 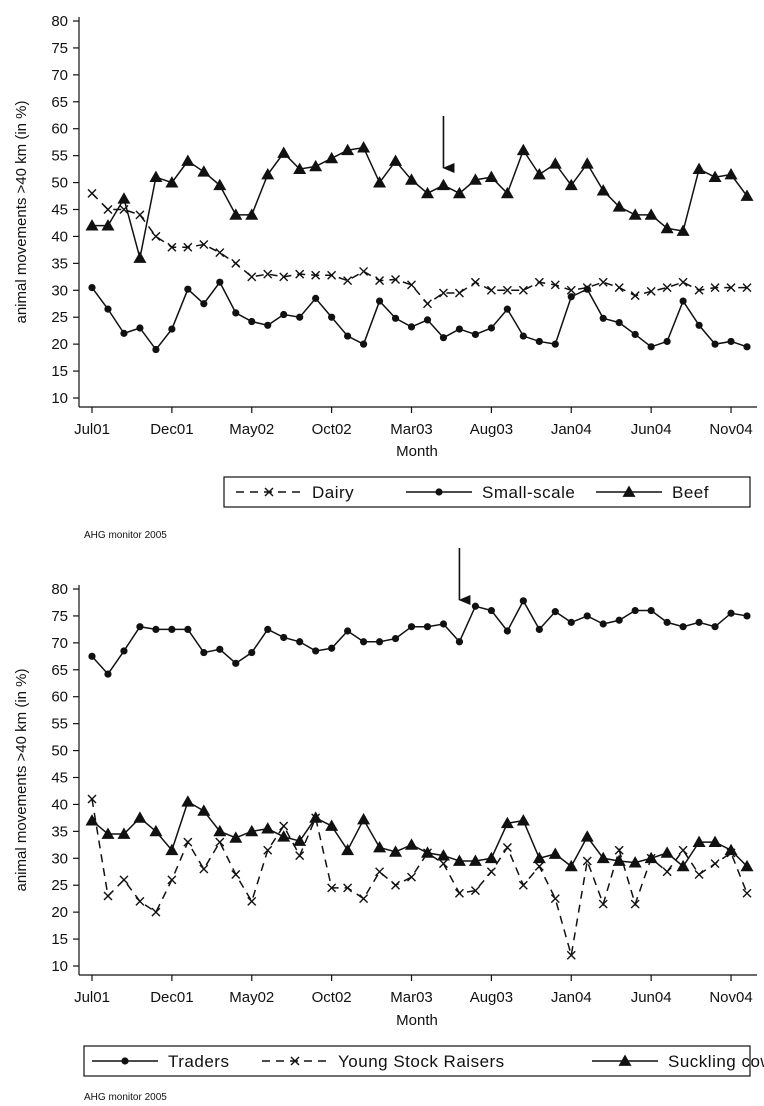 I want to click on y-tick-label: 15, so click(x=59, y=371).